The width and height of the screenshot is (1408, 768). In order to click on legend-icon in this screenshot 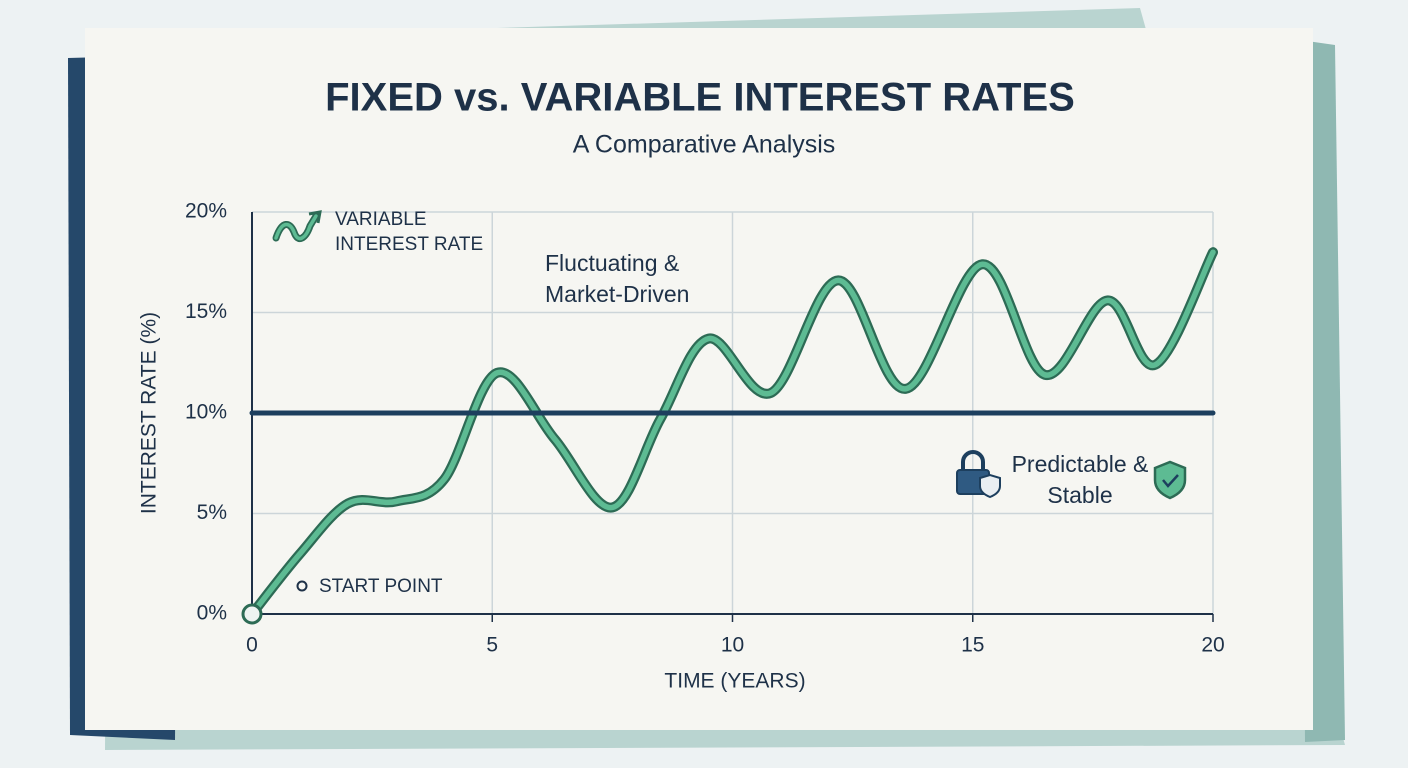, I will do `click(296, 227)`.